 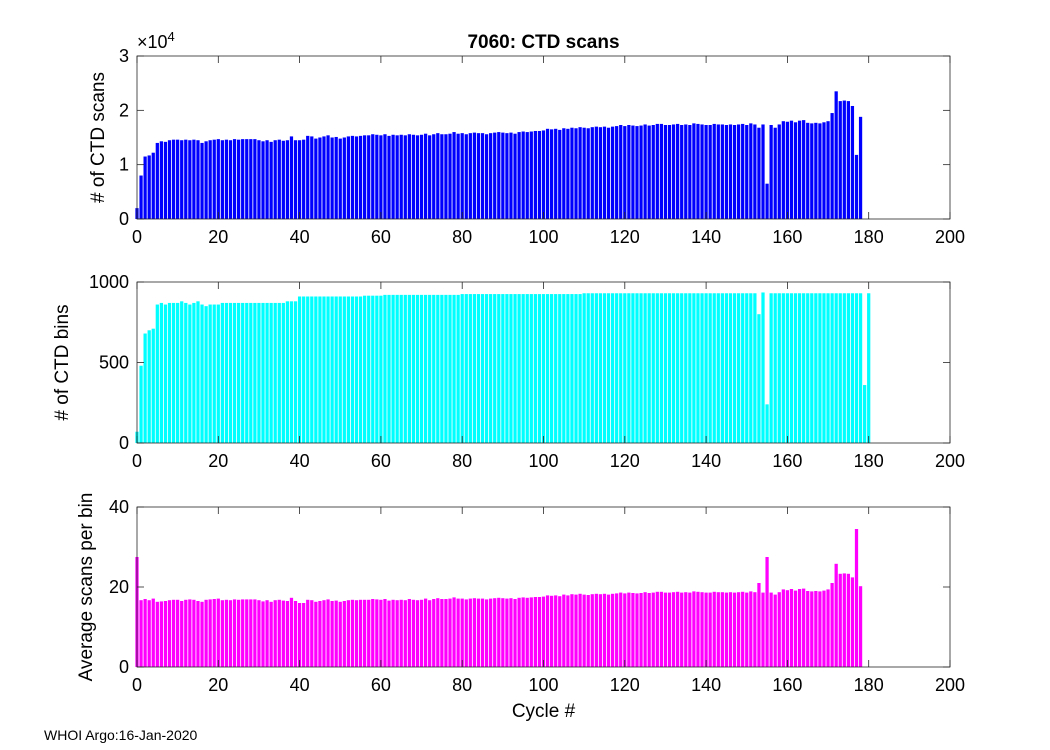 I want to click on chart0-ytick-label-1: 1, so click(x=124, y=165).